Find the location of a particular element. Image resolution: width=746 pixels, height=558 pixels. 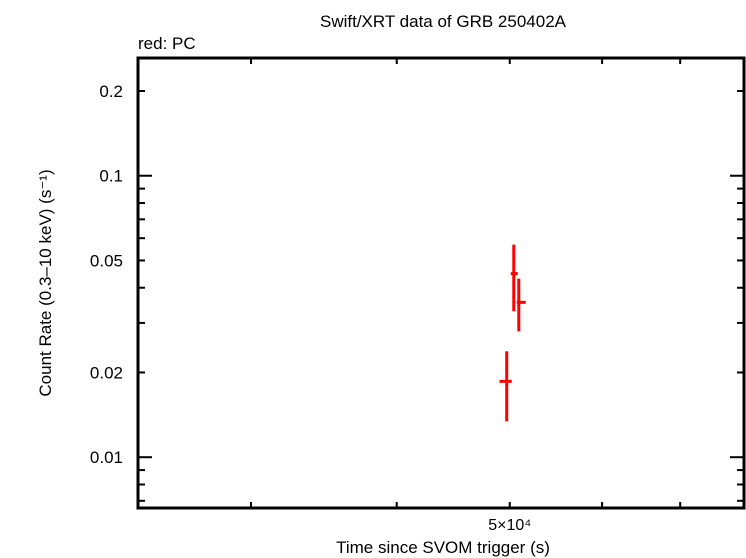

x-tick-label: 5×10⁴ is located at coordinates (509, 525).